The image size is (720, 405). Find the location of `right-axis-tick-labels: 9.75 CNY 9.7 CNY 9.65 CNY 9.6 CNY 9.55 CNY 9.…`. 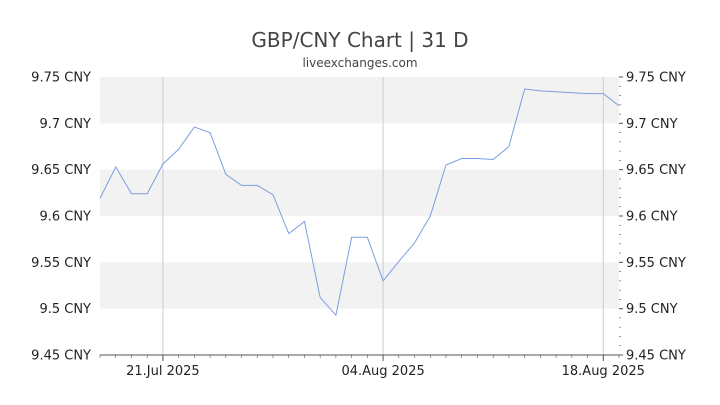

right-axis-tick-labels: 9.75 CNY 9.7 CNY 9.65 CNY 9.6 CNY 9.55 CNY 9.… is located at coordinates (656, 217).